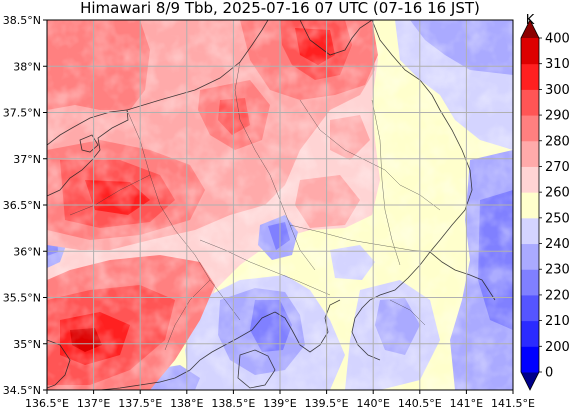 Image resolution: width=571 pixels, height=409 pixels. What do you see at coordinates (513, 403) in the screenshot?
I see `lon-tick-label: 141.5°E` at bounding box center [513, 403].